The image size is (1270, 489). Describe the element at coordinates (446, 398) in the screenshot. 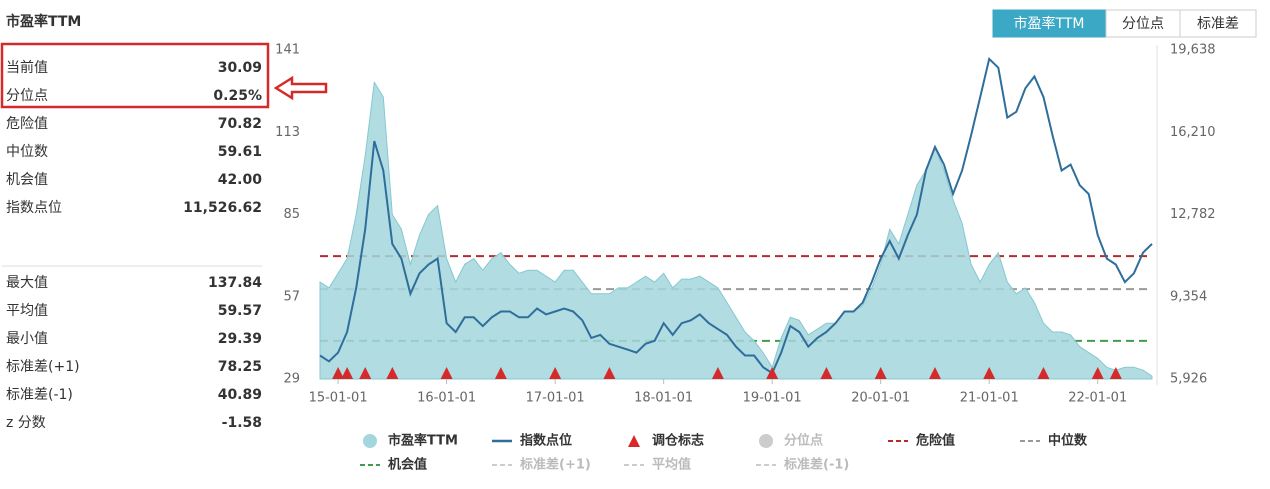

I see `x-tick-label: 16-01-01` at that location.